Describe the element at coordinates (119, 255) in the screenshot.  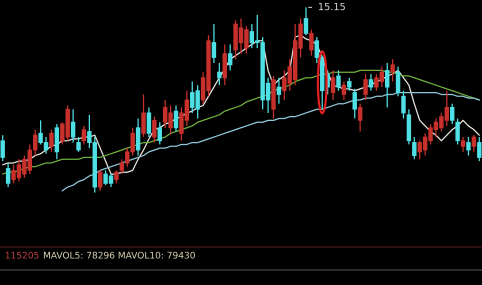
I see `text: MAVOL5: 78296 MAVOL10: 79430` at that location.